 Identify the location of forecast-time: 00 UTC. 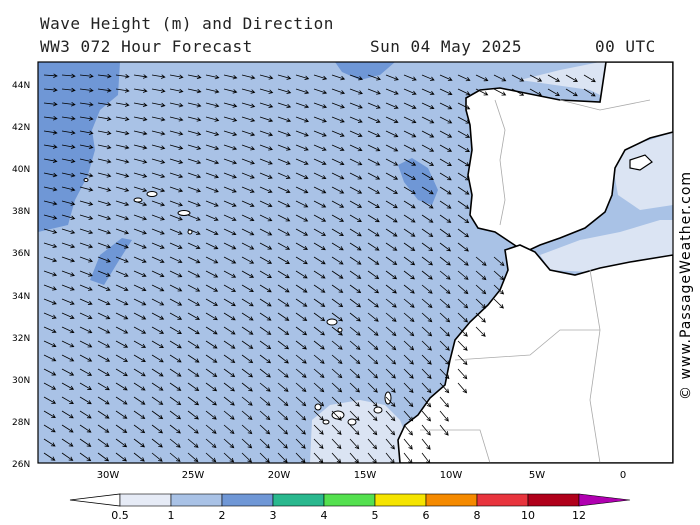
(625, 46).